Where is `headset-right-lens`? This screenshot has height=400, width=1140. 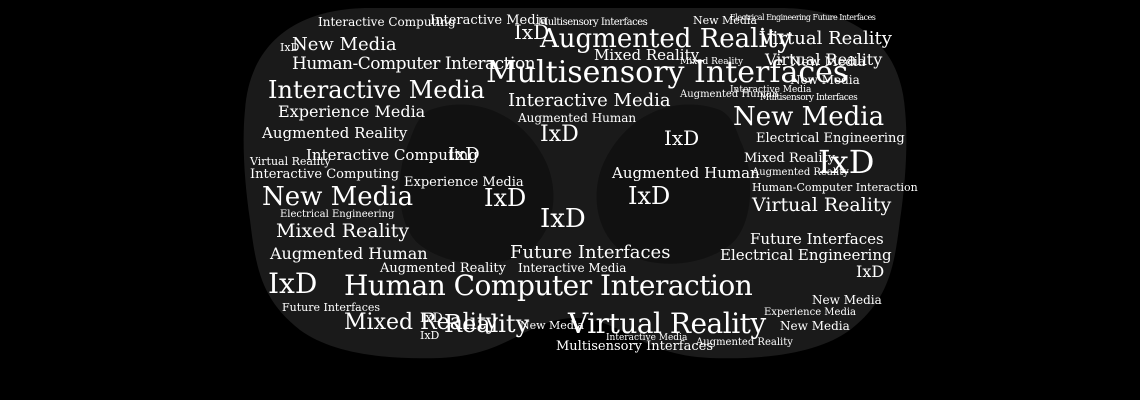 headset-right-lens is located at coordinates (673, 184).